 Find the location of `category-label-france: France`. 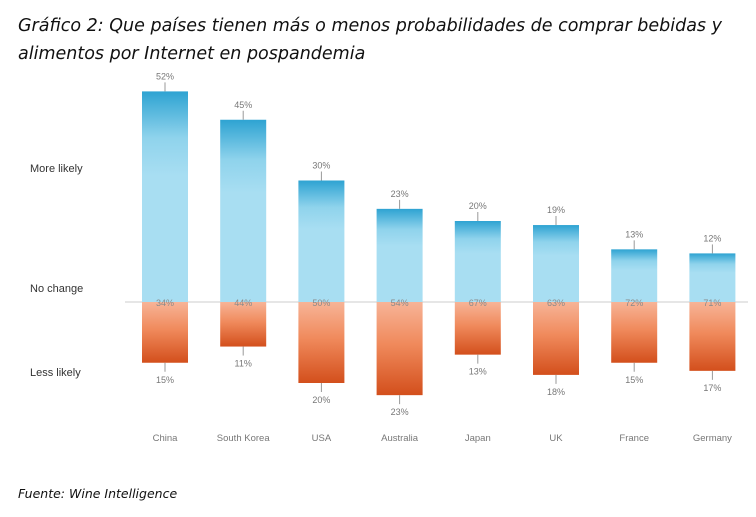

category-label-france: France is located at coordinates (634, 438).